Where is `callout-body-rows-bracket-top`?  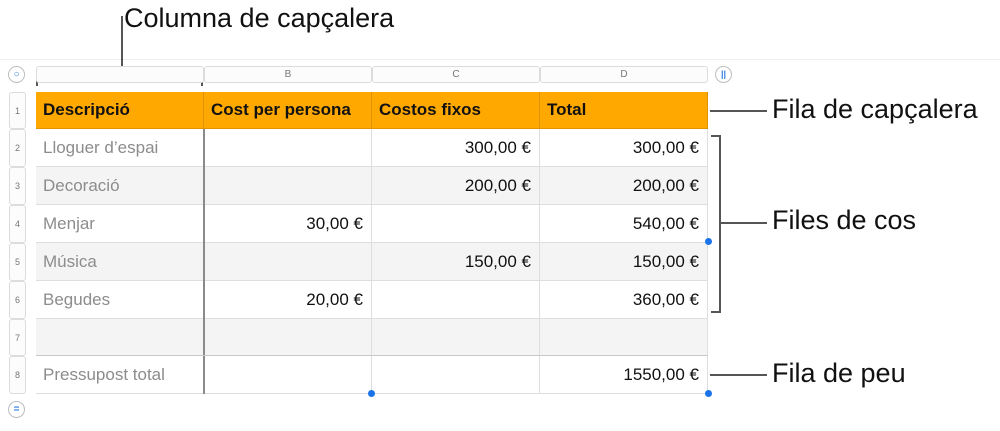 callout-body-rows-bracket-top is located at coordinates (716, 136).